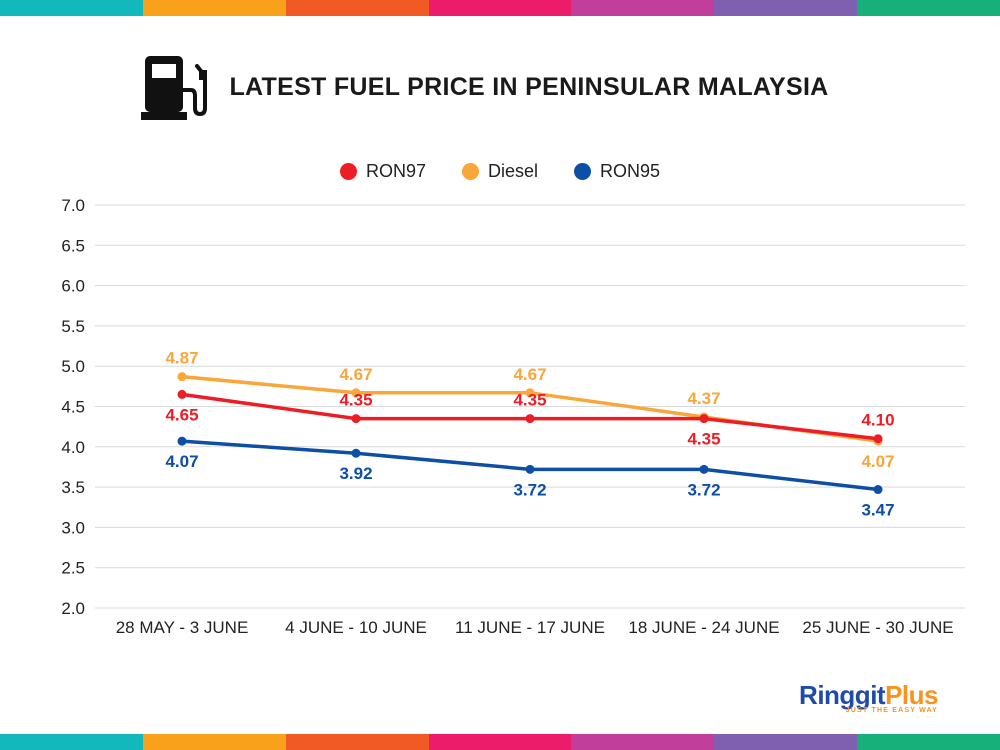  What do you see at coordinates (73, 205) in the screenshot?
I see `y-tick-label: 7.0` at bounding box center [73, 205].